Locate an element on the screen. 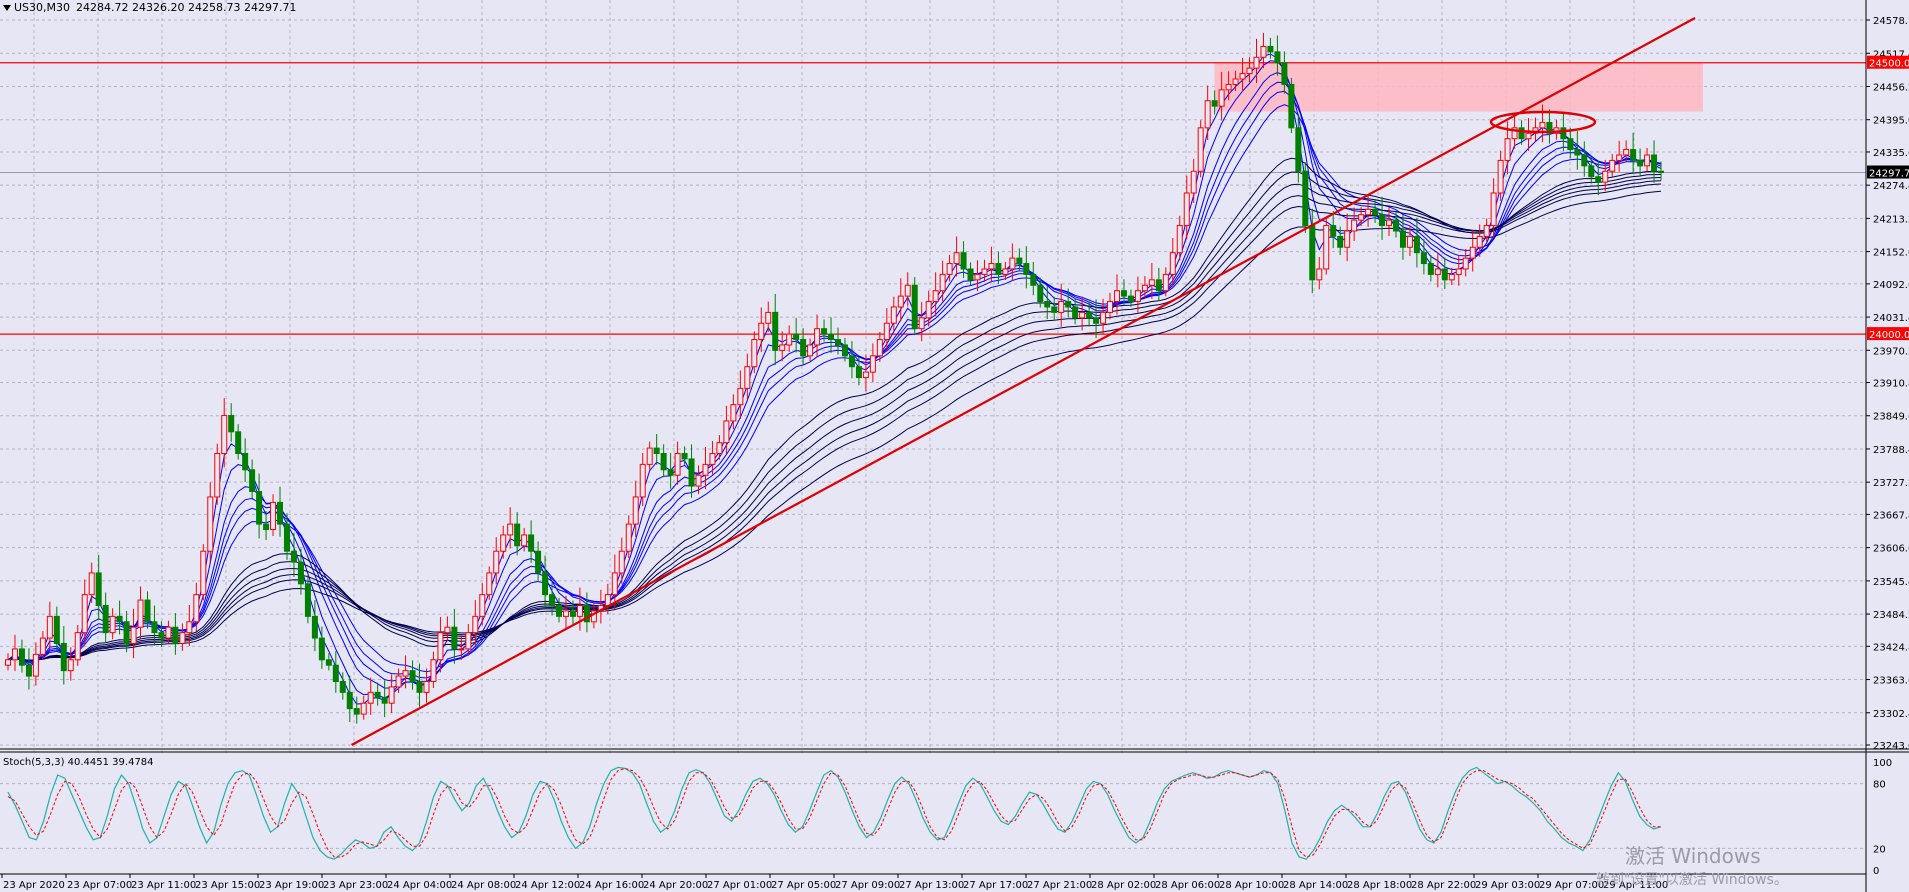 The image size is (1909, 892). stoch-level-label: 100 is located at coordinates (1882, 763).